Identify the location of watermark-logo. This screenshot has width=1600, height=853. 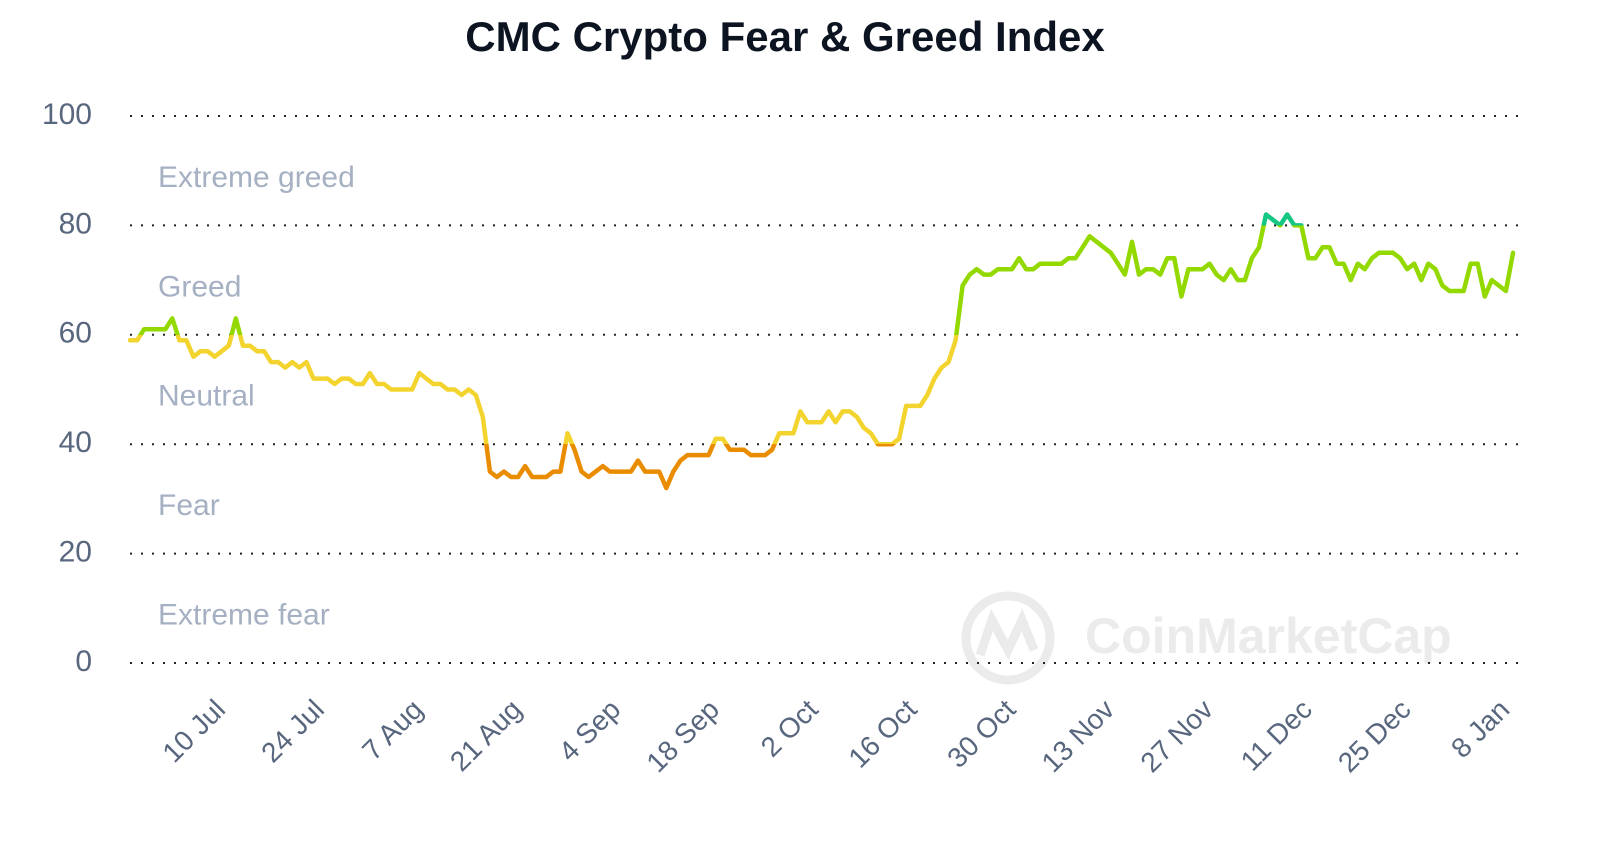
(1008, 638).